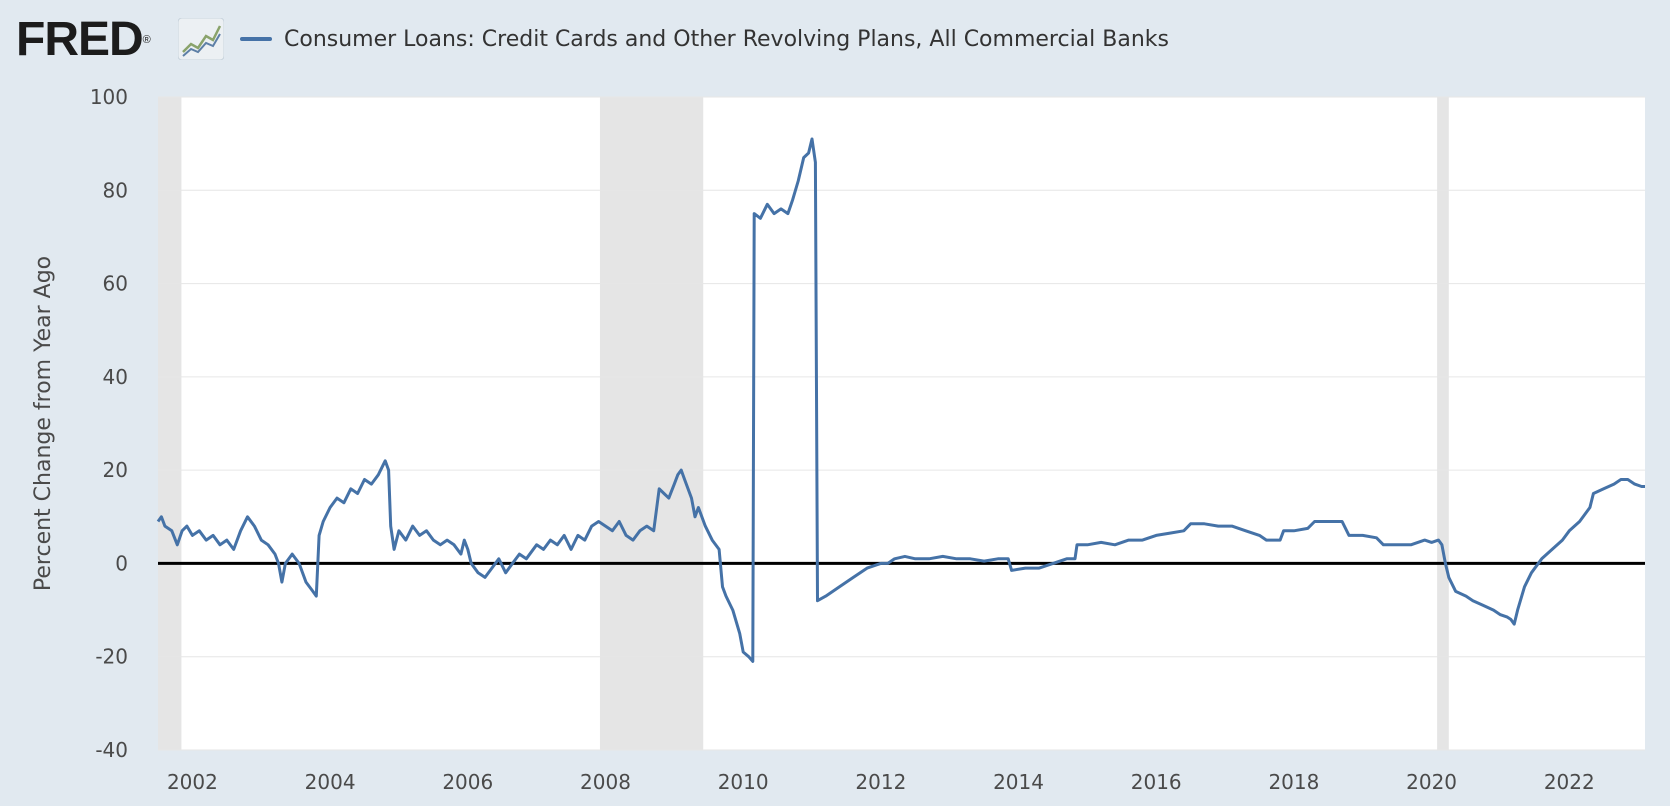 This screenshot has width=1670, height=806. I want to click on y-axis-title: Percent Change from Year Ago, so click(43, 423).